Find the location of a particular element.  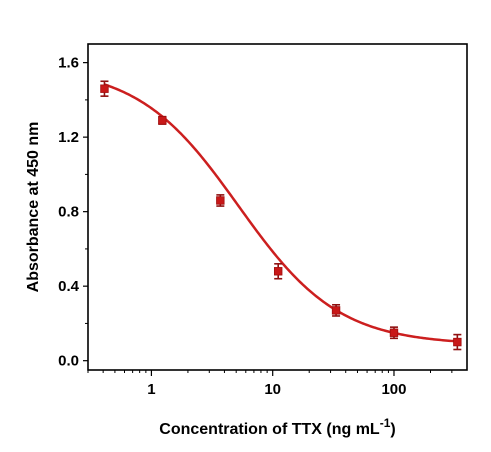

x-tick-label: 10 is located at coordinates (272, 389).